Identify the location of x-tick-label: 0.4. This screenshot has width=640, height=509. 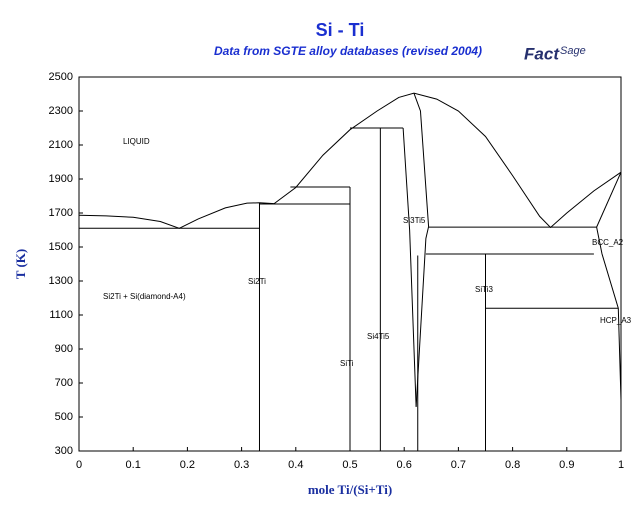
(295, 465).